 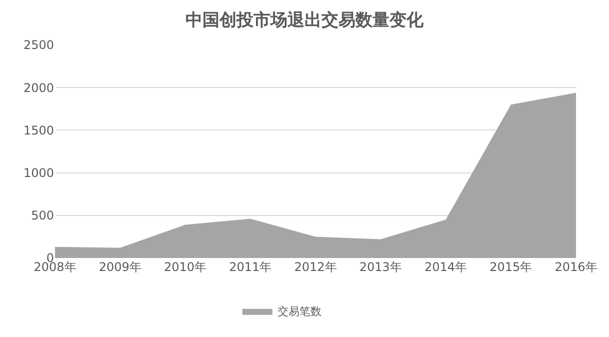 What do you see at coordinates (250, 267) in the screenshot?
I see `x-tick-label: 2011年` at bounding box center [250, 267].